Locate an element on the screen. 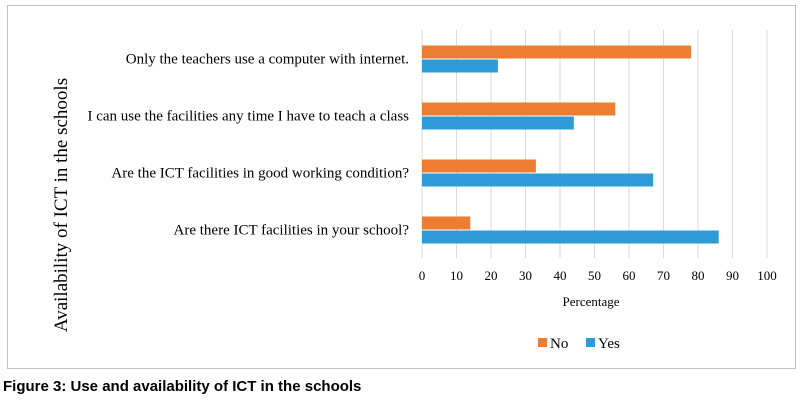  x-tick-labels: 0 10 20 30 40 50 60 70 80 90 100 is located at coordinates (598, 275).